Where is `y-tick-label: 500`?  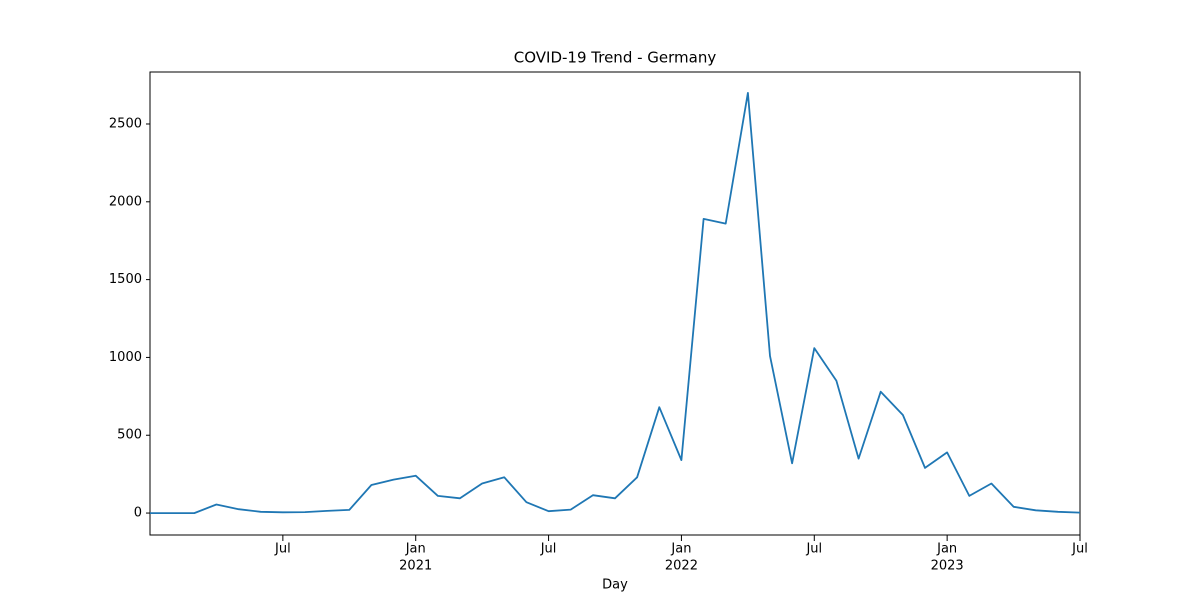
y-tick-label: 500 is located at coordinates (129, 435).